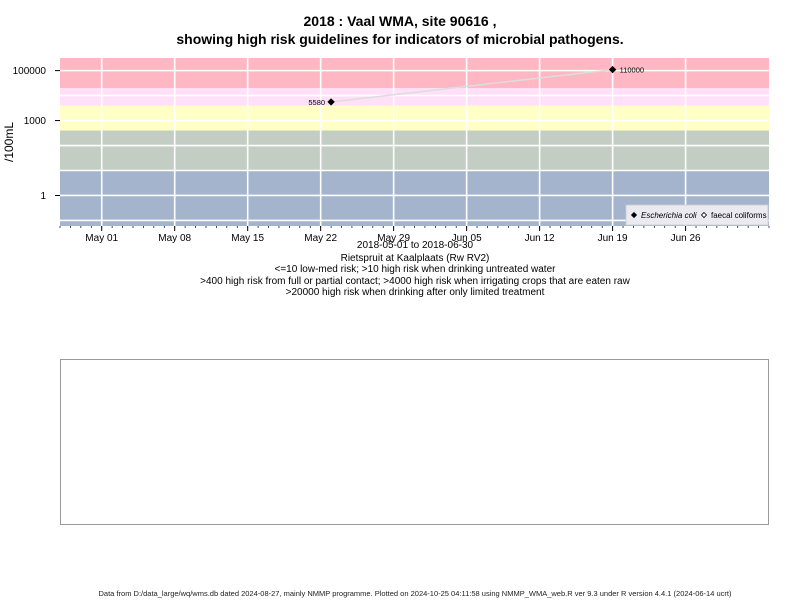 The image size is (800, 600). Describe the element at coordinates (30, 71) in the screenshot. I see `y-tick-label-2: 100000` at that location.